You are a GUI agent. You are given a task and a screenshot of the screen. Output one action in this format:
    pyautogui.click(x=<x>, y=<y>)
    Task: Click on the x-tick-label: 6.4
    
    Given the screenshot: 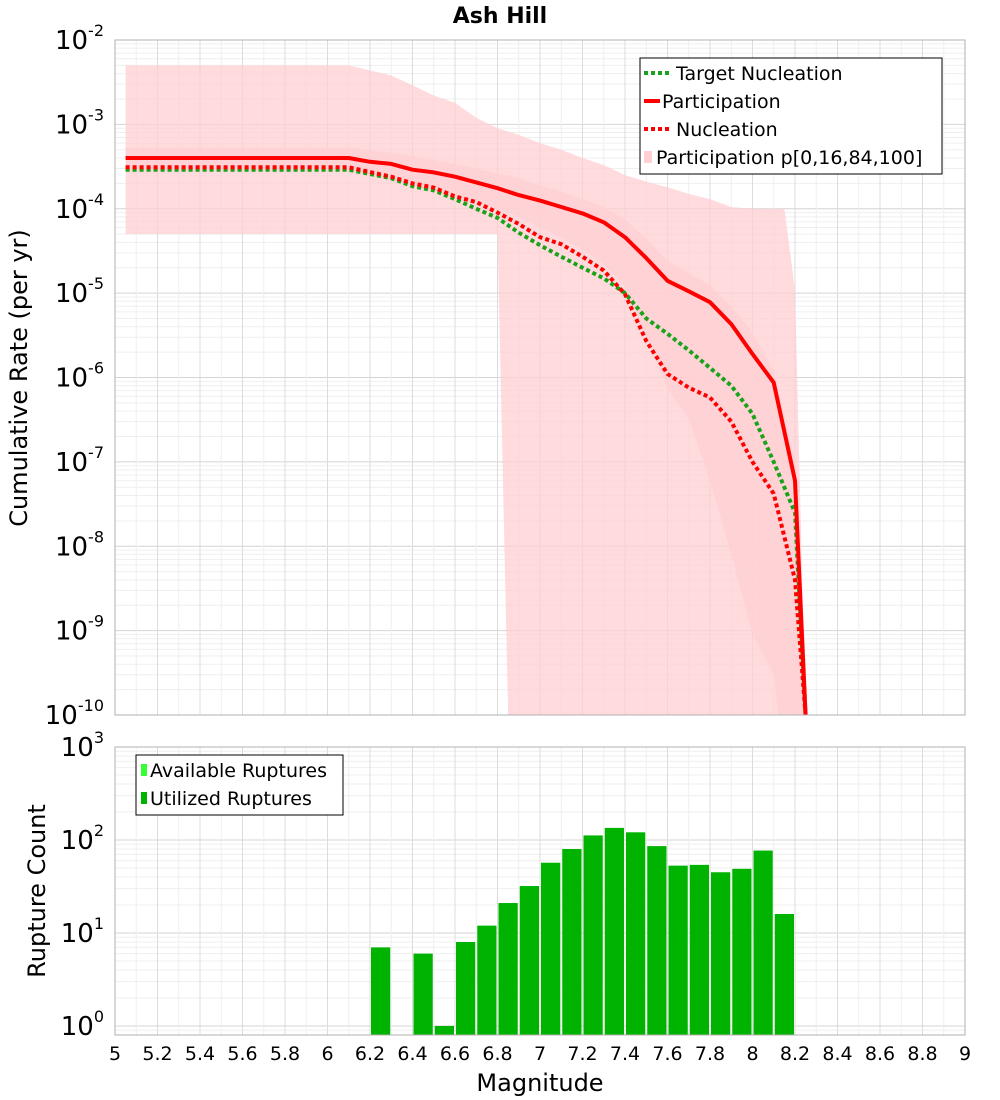 What is the action you would take?
    pyautogui.click(x=412, y=1054)
    